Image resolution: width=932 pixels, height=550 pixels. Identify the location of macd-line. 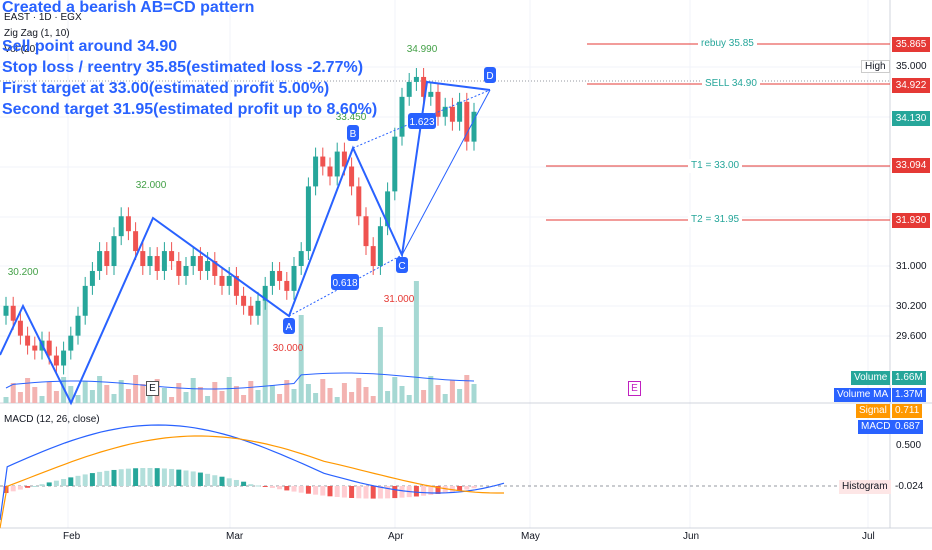
(252, 472).